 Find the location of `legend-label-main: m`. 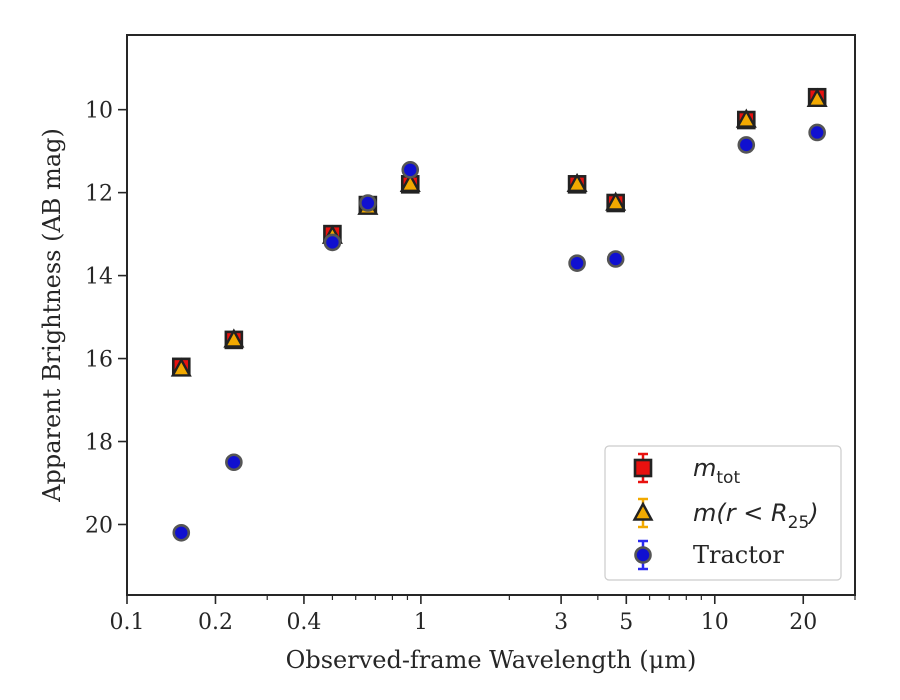

legend-label-main: m is located at coordinates (704, 468).